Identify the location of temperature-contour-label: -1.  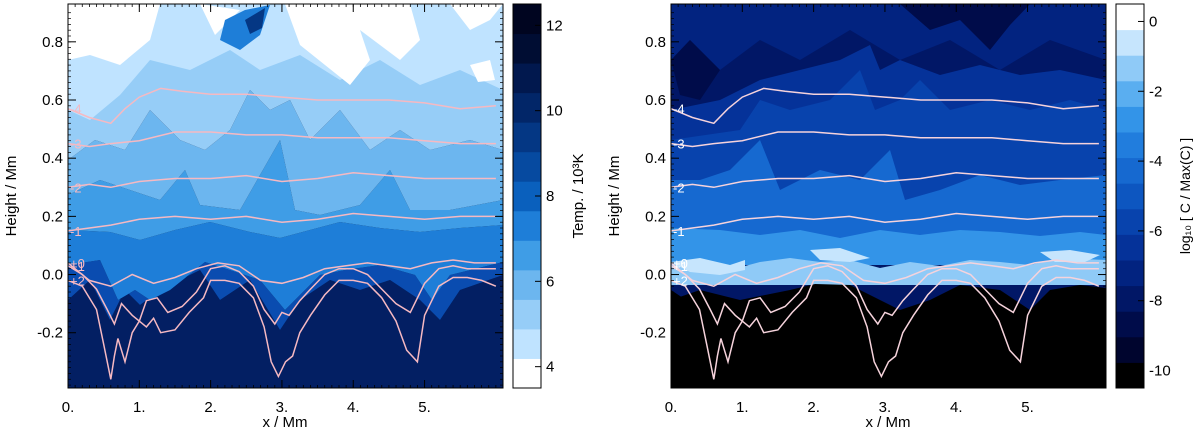
(76, 231).